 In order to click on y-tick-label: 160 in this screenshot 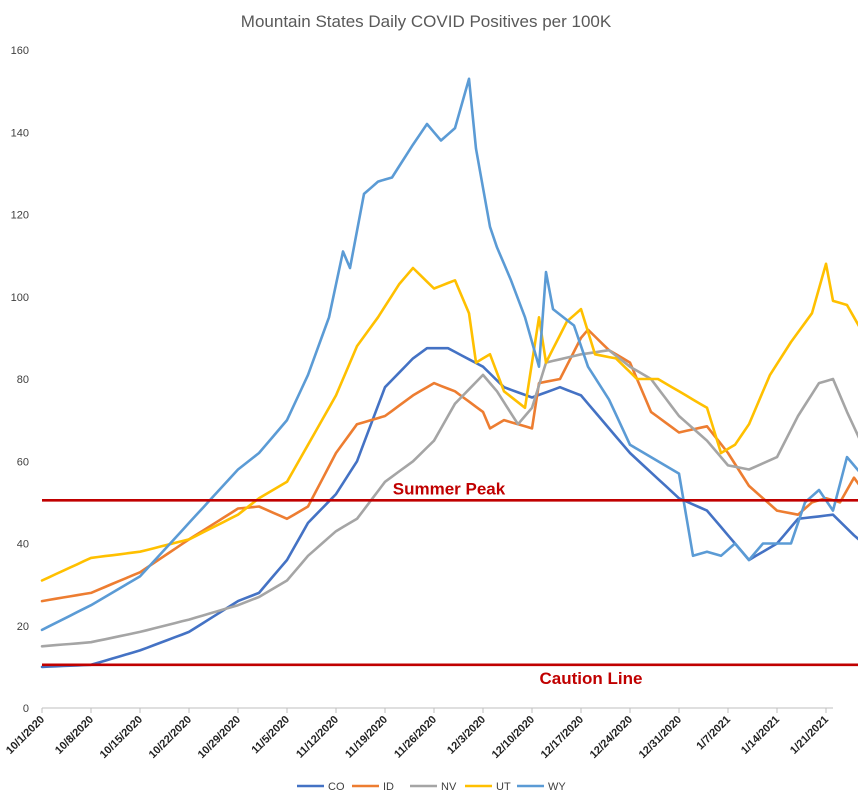, I will do `click(20, 51)`.